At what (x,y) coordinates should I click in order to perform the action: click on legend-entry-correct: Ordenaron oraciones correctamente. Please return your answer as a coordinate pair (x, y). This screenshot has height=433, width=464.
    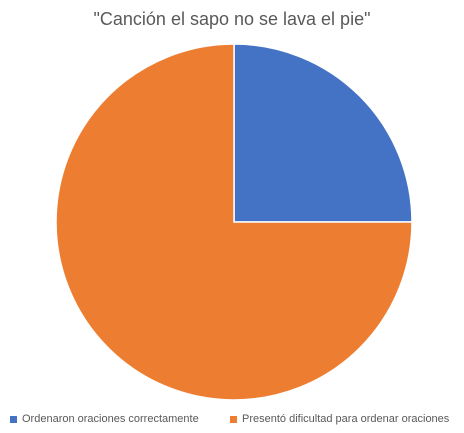
    Looking at the image, I should click on (104, 419).